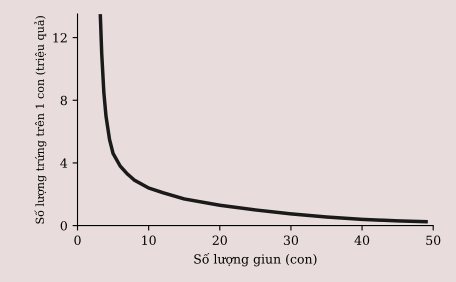 Image resolution: width=456 pixels, height=282 pixels. I want to click on x-axis-title: Số lượng giun (con), so click(255, 259).